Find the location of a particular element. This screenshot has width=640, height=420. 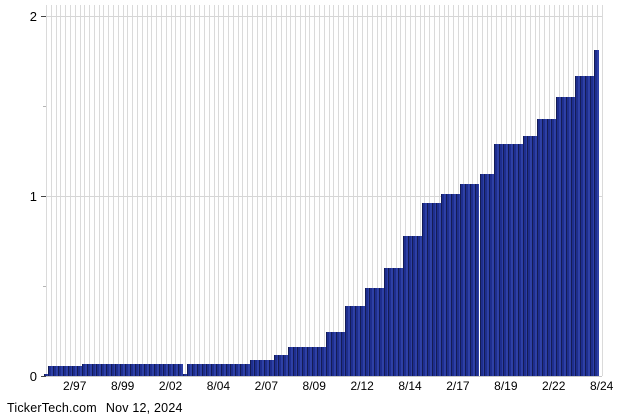

x-tick-label: 8/24 is located at coordinates (601, 386).